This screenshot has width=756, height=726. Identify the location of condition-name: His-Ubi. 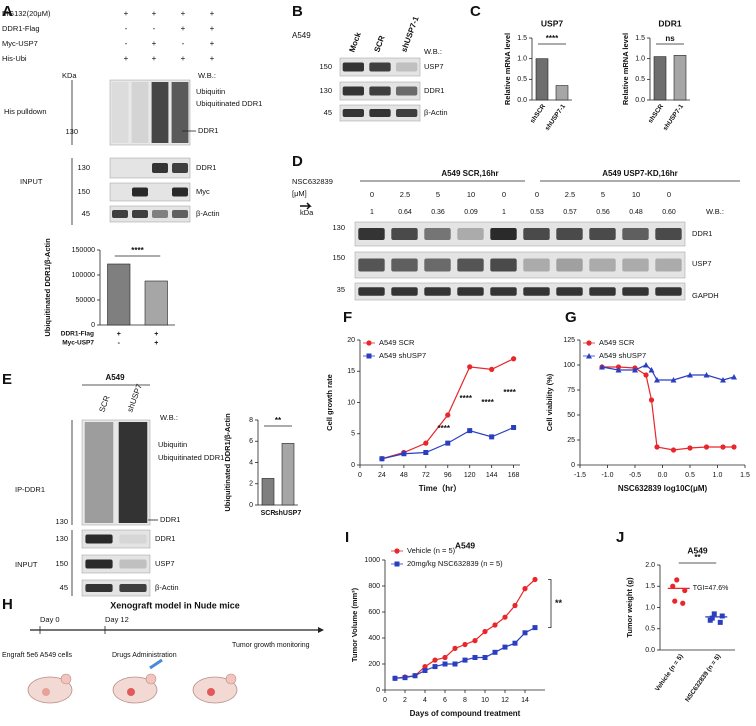
(14, 58).